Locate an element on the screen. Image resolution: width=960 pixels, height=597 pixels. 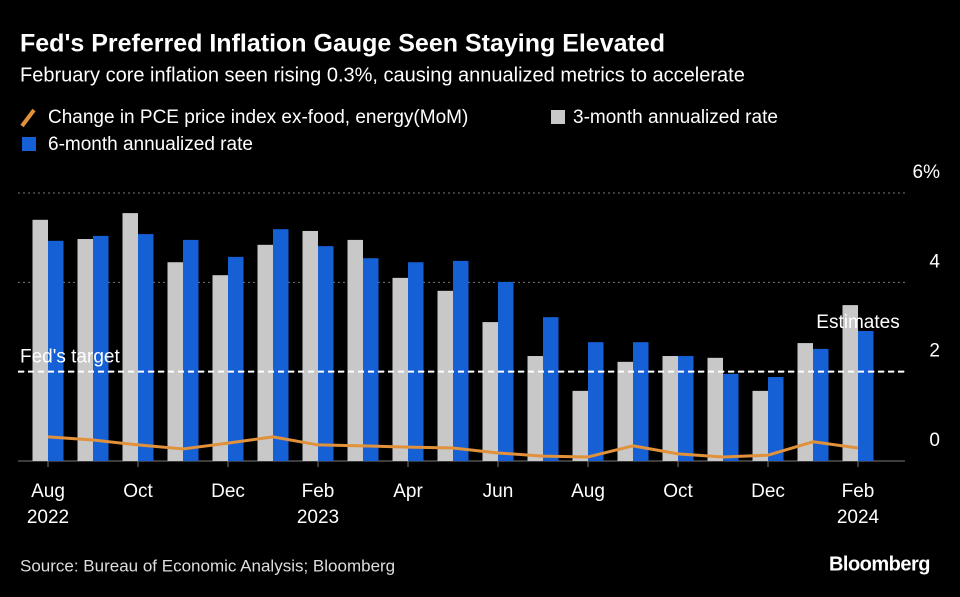
y-tick-label: 4 is located at coordinates (934, 261).